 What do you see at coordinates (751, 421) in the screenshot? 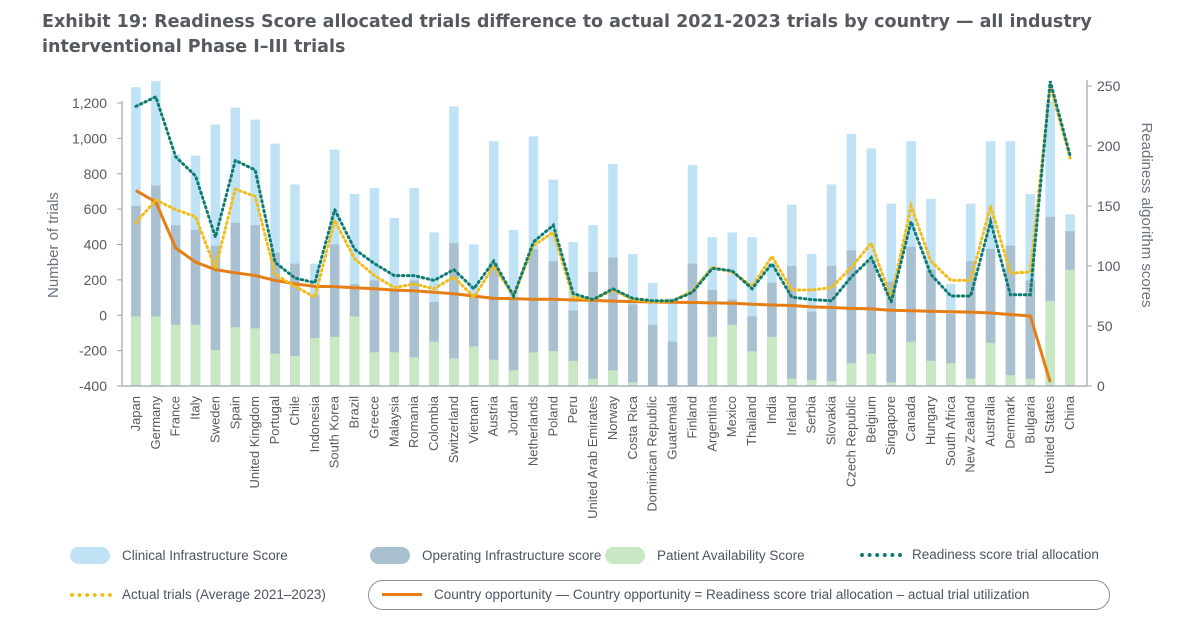
I see `x-tick-label-31: Thailand` at bounding box center [751, 421].